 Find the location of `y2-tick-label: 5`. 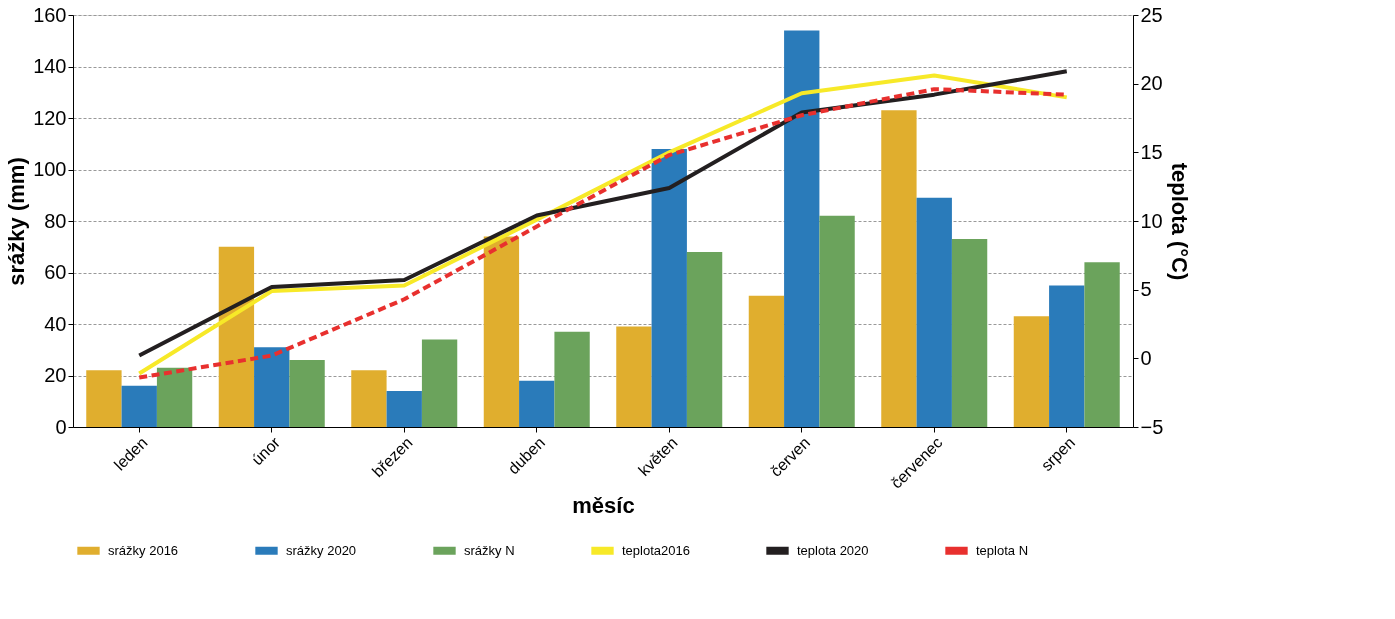

y2-tick-label: 5 is located at coordinates (1146, 289).